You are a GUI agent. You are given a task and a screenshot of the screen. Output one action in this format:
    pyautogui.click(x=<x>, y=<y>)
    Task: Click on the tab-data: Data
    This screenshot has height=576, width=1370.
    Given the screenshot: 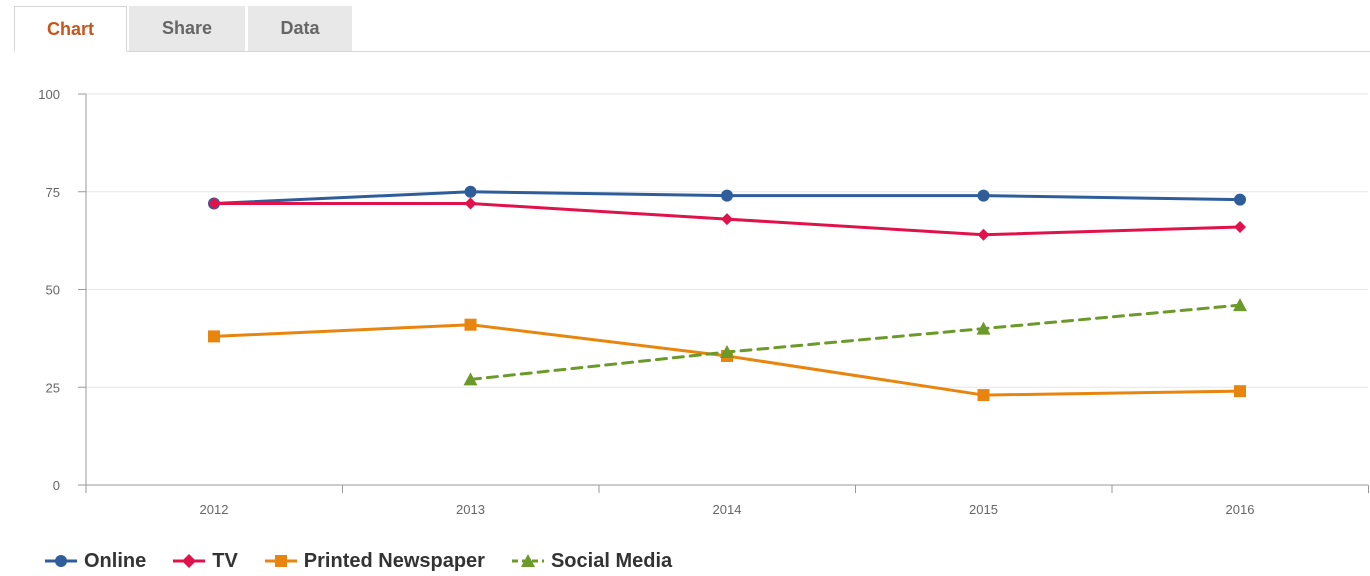 What is the action you would take?
    pyautogui.click(x=300, y=28)
    